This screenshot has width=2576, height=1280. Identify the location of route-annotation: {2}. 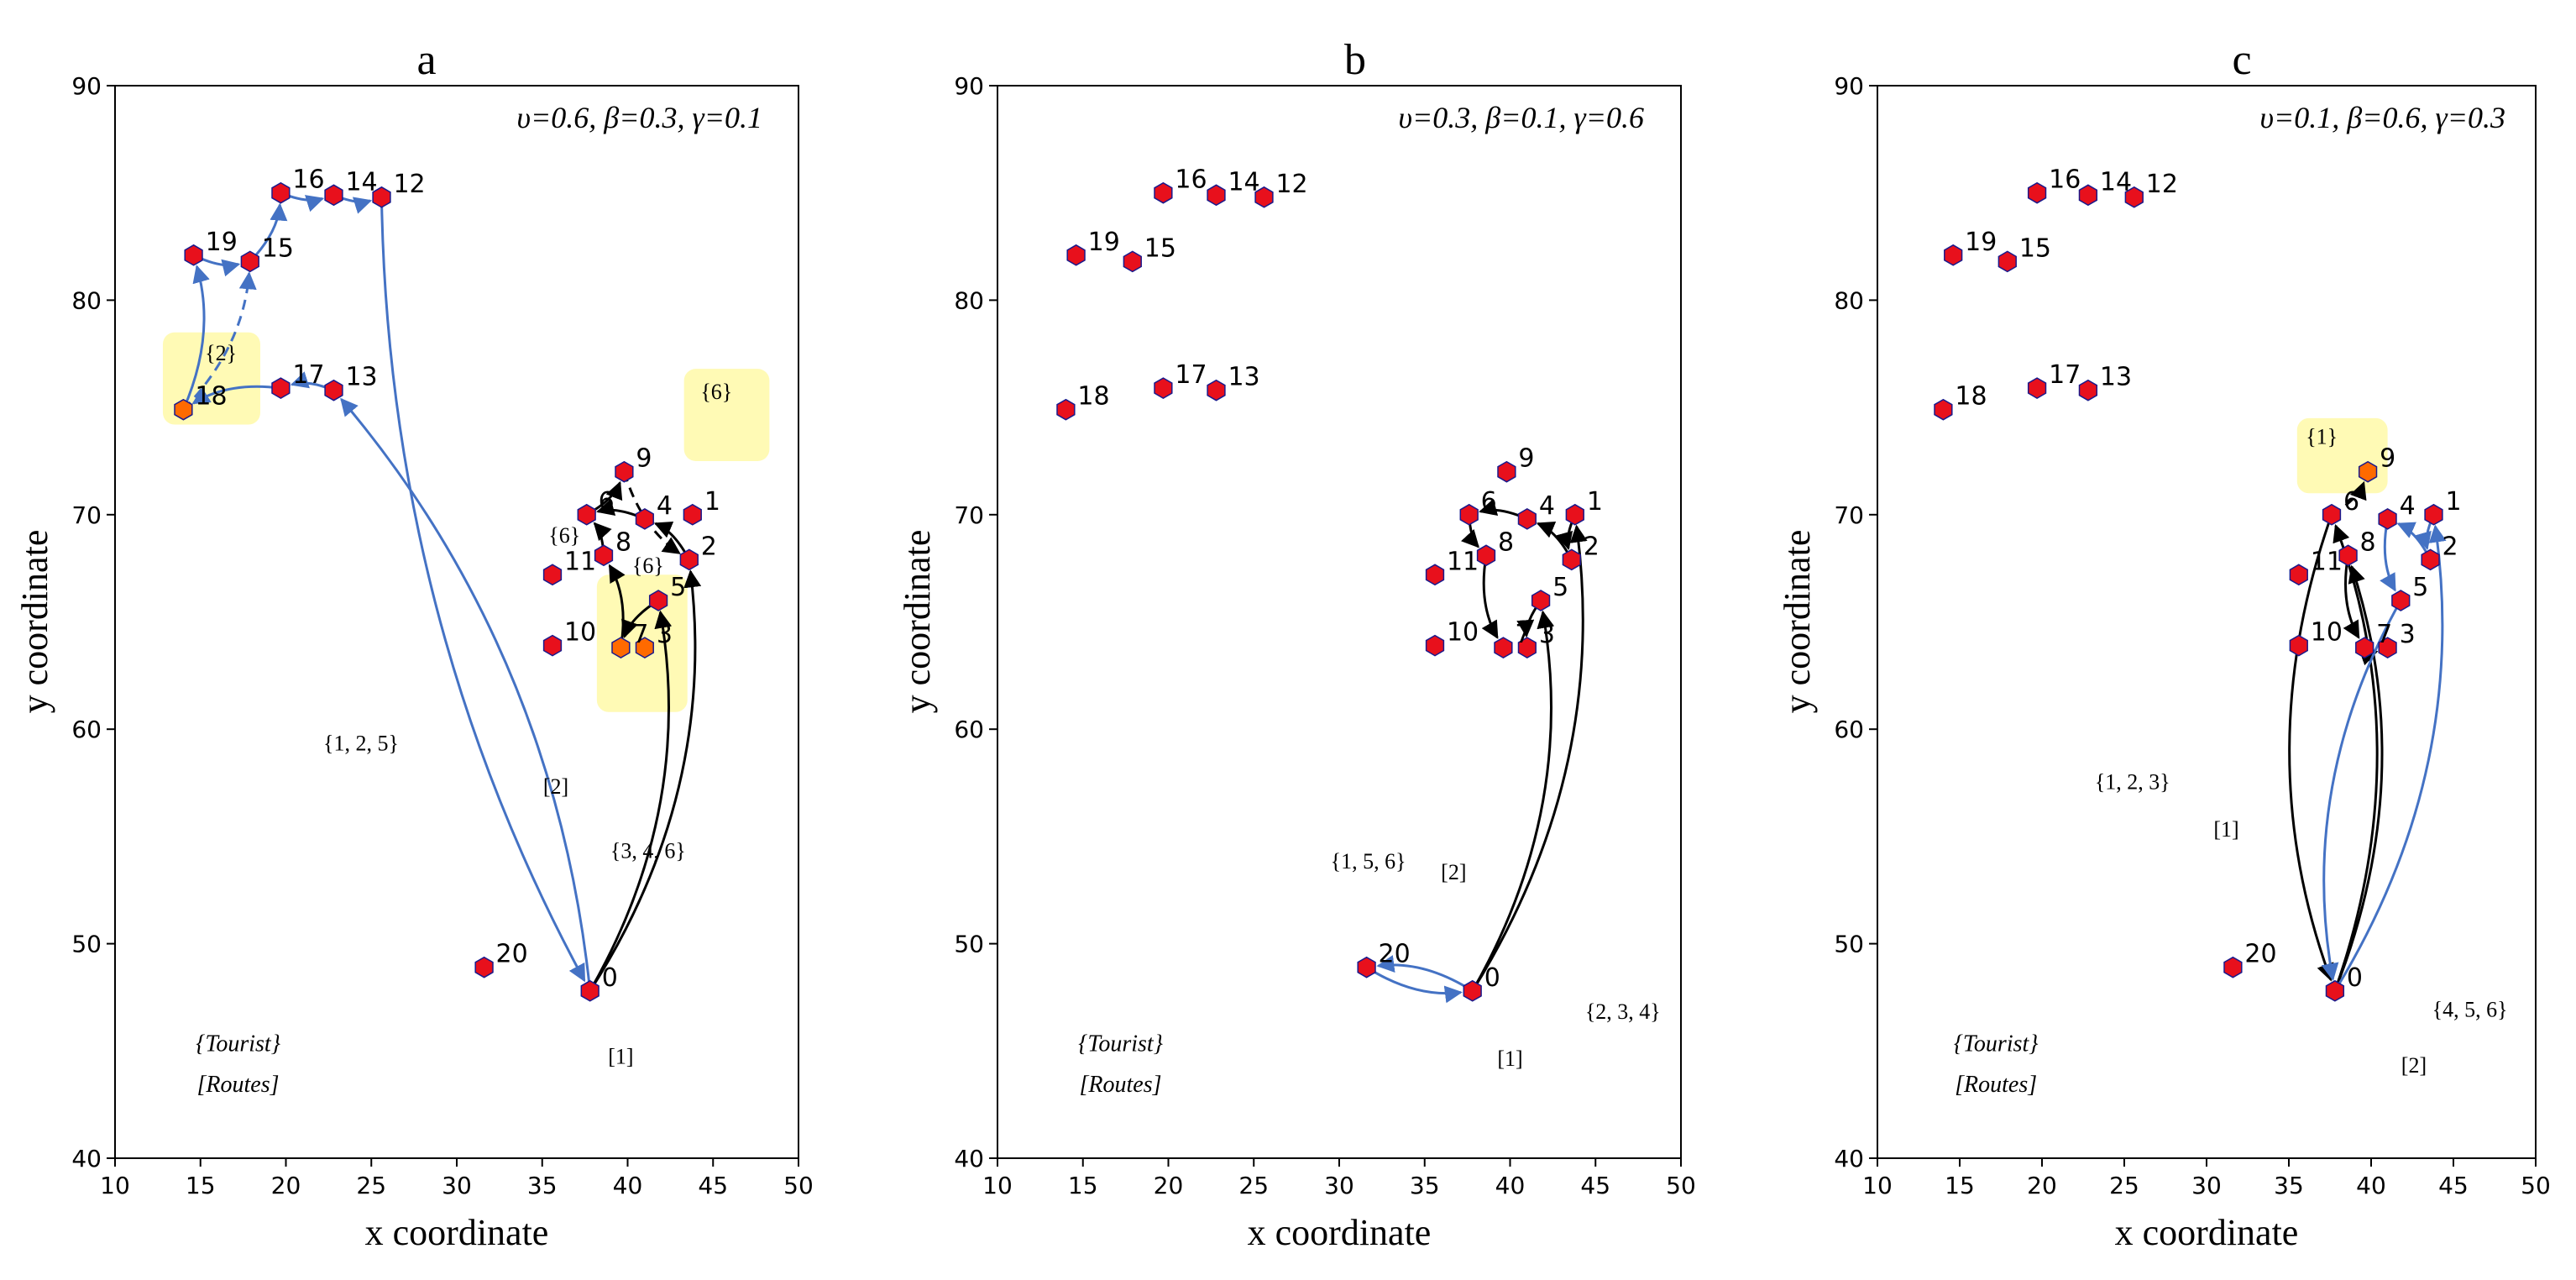
(221, 353).